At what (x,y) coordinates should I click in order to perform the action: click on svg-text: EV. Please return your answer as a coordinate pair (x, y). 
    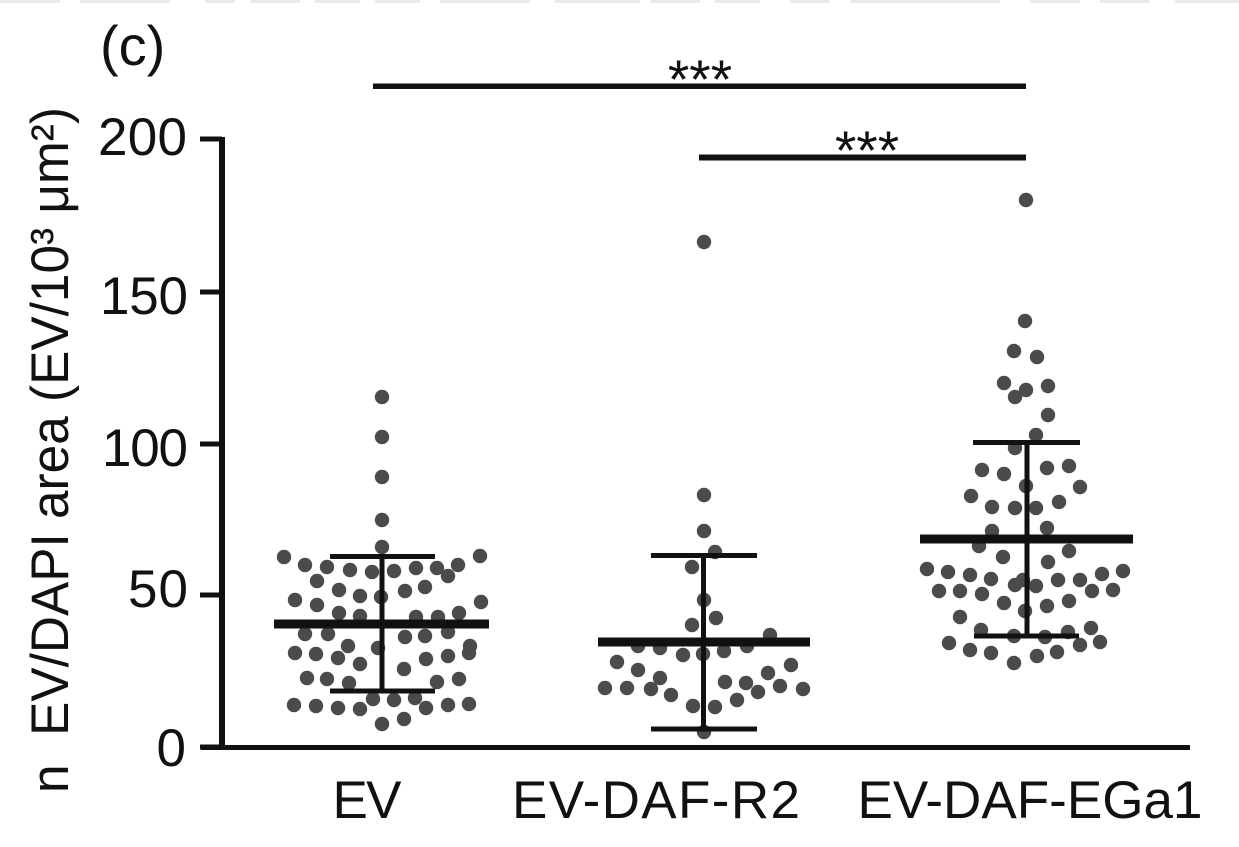
    Looking at the image, I should click on (368, 800).